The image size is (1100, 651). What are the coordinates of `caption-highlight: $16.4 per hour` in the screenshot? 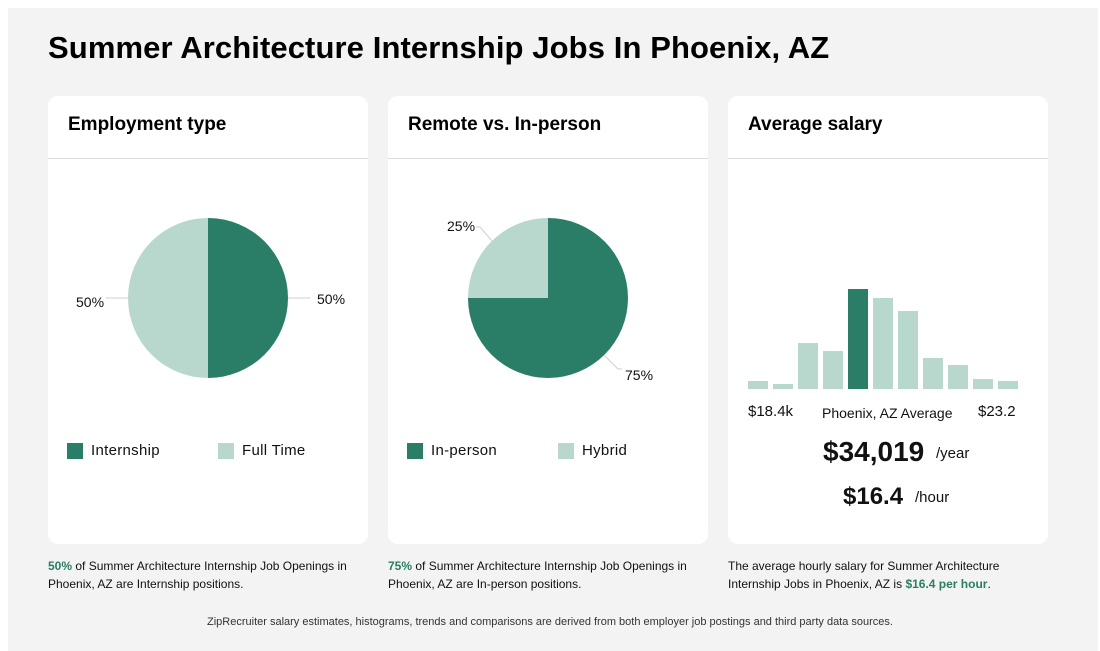 It's located at (946, 584).